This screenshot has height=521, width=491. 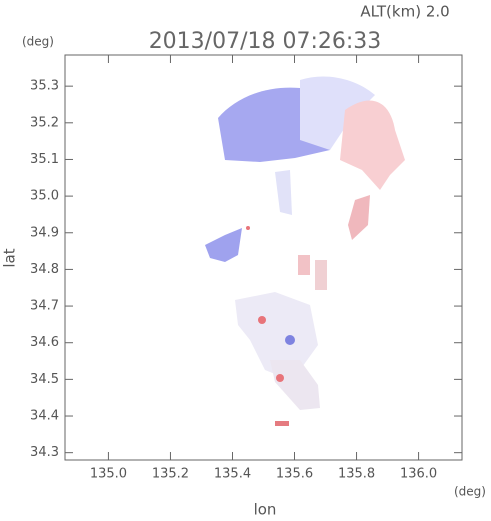 What do you see at coordinates (265, 510) in the screenshot?
I see `x-axis-label: lon` at bounding box center [265, 510].